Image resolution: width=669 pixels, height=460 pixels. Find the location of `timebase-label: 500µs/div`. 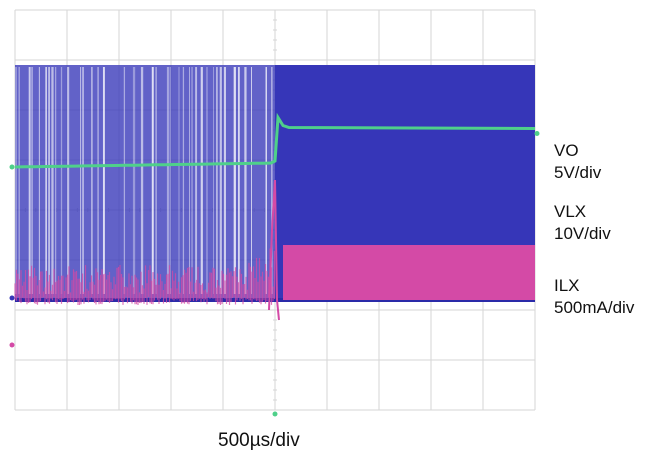

timebase-label: 500µs/div is located at coordinates (259, 440).